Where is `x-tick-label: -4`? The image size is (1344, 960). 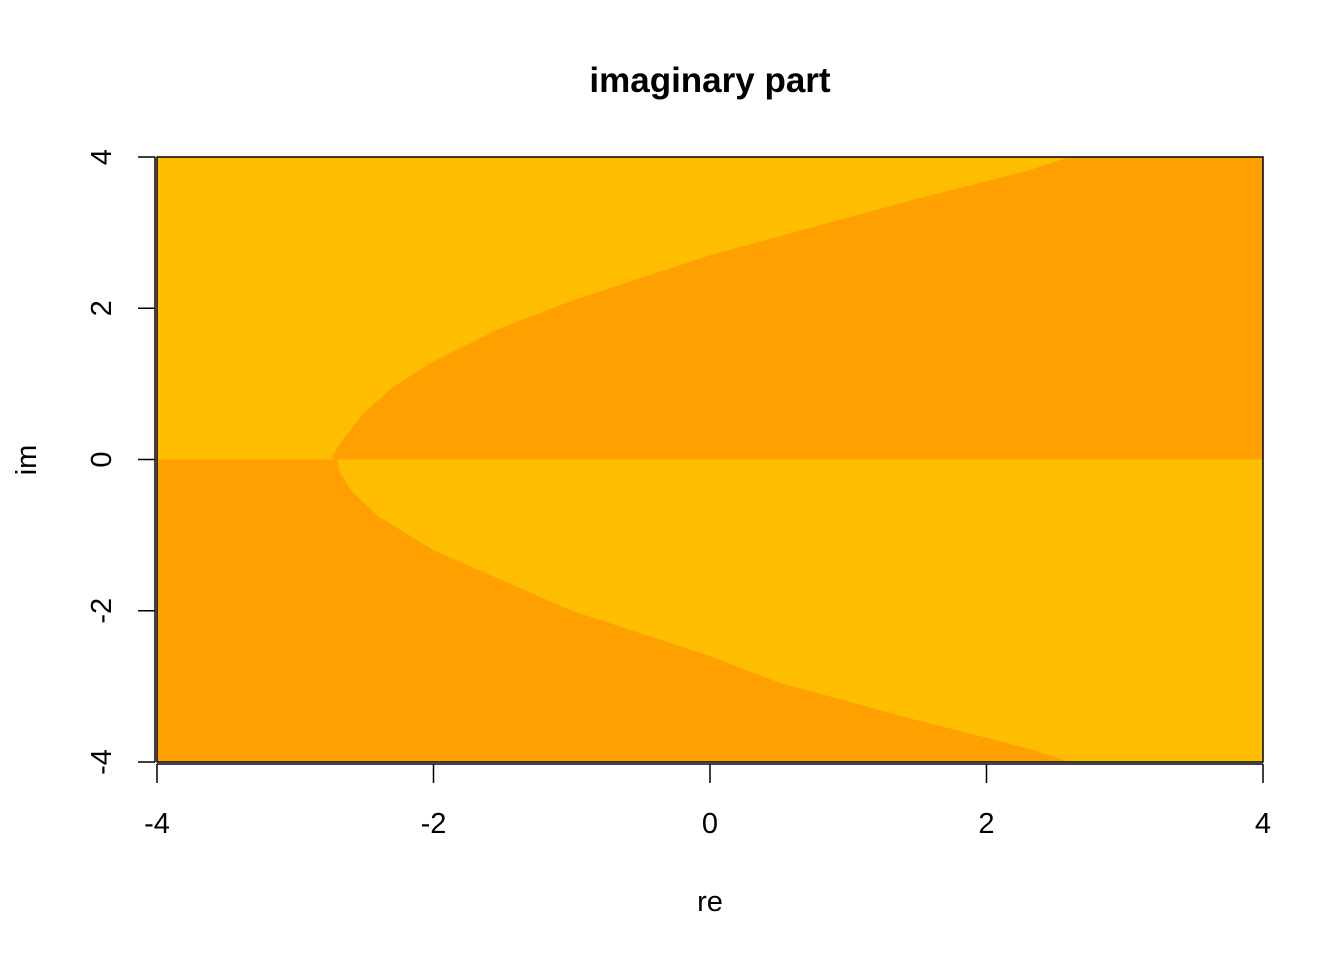
x-tick-label: -4 is located at coordinates (157, 824).